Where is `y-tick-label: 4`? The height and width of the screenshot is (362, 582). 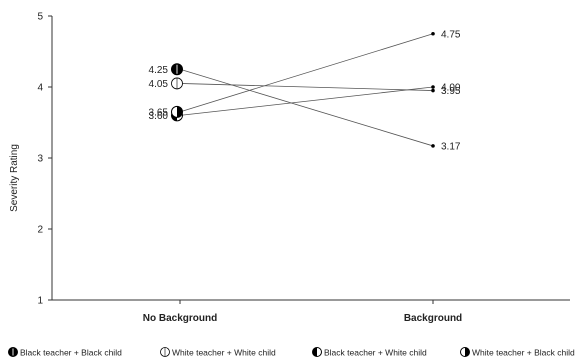 y-tick-label: 4 is located at coordinates (40, 88).